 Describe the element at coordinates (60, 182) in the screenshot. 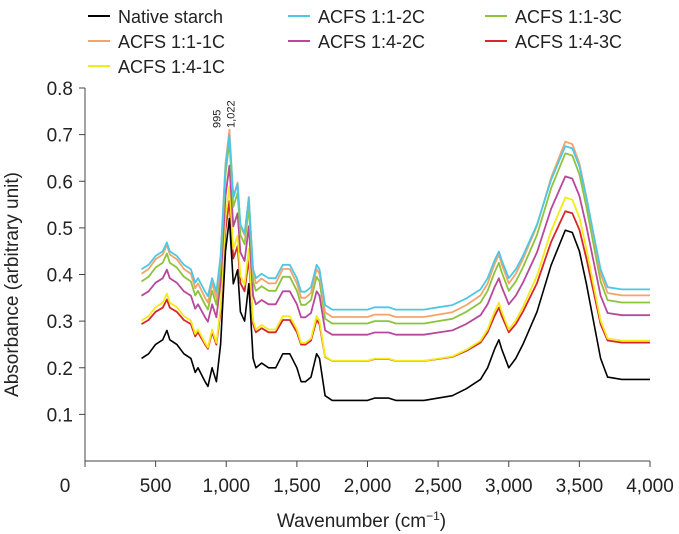

I see `y-tick-label: 0.6` at that location.